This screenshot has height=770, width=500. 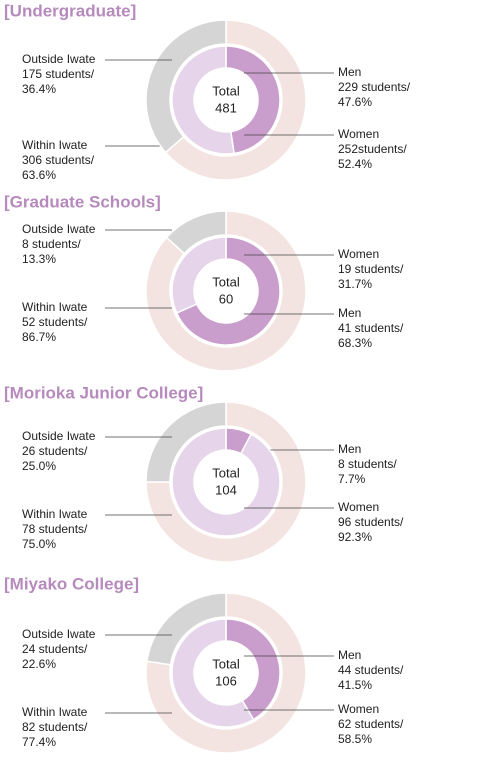 What do you see at coordinates (39, 544) in the screenshot?
I see `slice-percent: 75.0%` at bounding box center [39, 544].